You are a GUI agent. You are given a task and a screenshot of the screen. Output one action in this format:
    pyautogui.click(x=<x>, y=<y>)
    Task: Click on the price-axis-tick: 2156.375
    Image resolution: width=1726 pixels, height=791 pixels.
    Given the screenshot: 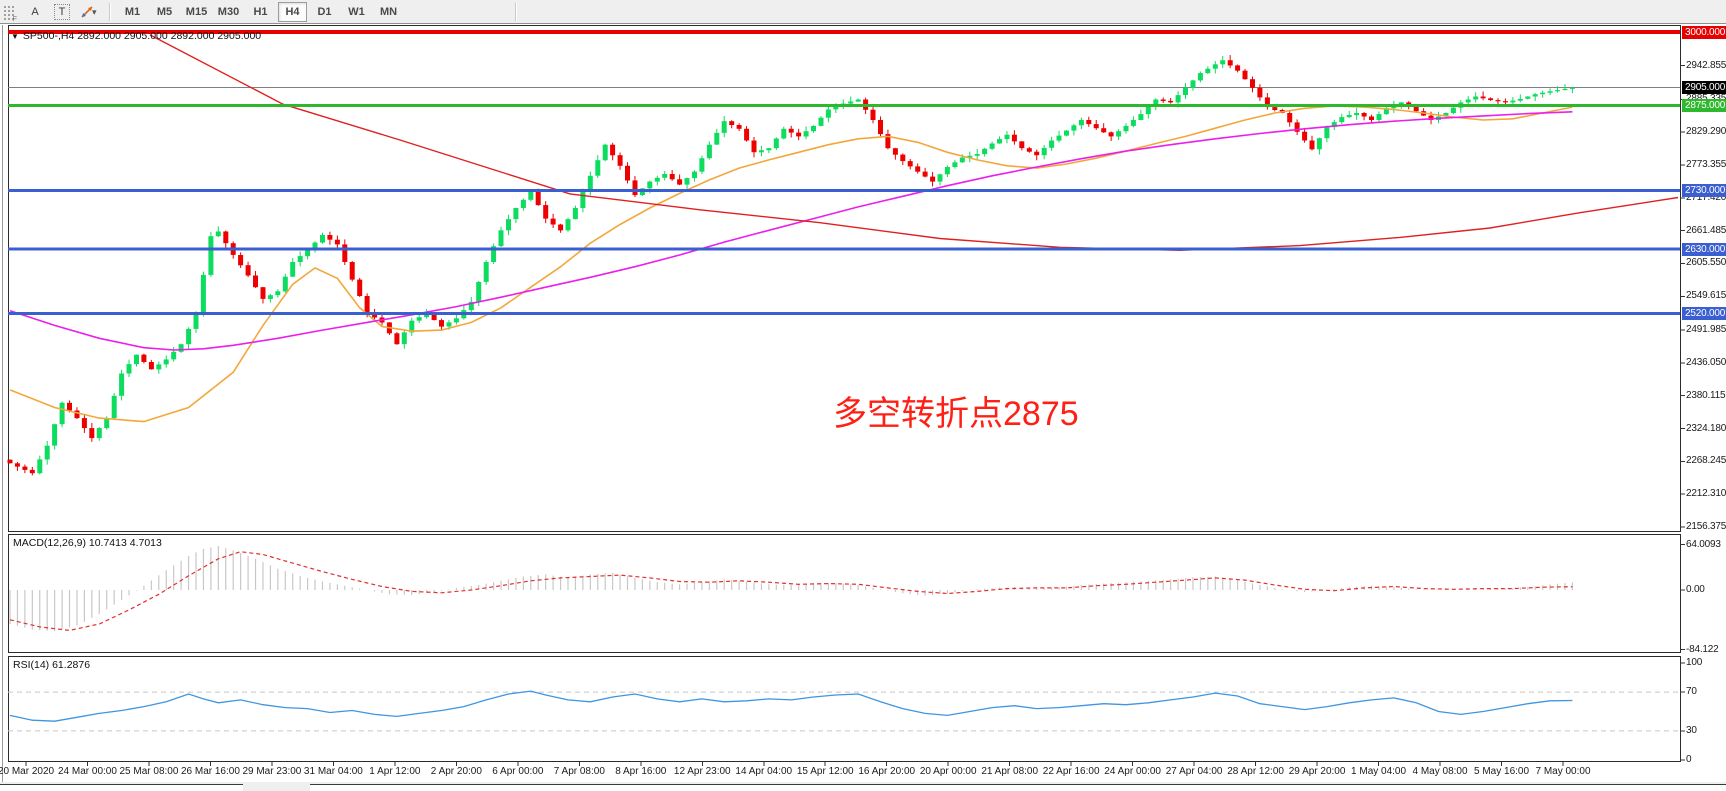 What is the action you would take?
    pyautogui.click(x=1706, y=526)
    